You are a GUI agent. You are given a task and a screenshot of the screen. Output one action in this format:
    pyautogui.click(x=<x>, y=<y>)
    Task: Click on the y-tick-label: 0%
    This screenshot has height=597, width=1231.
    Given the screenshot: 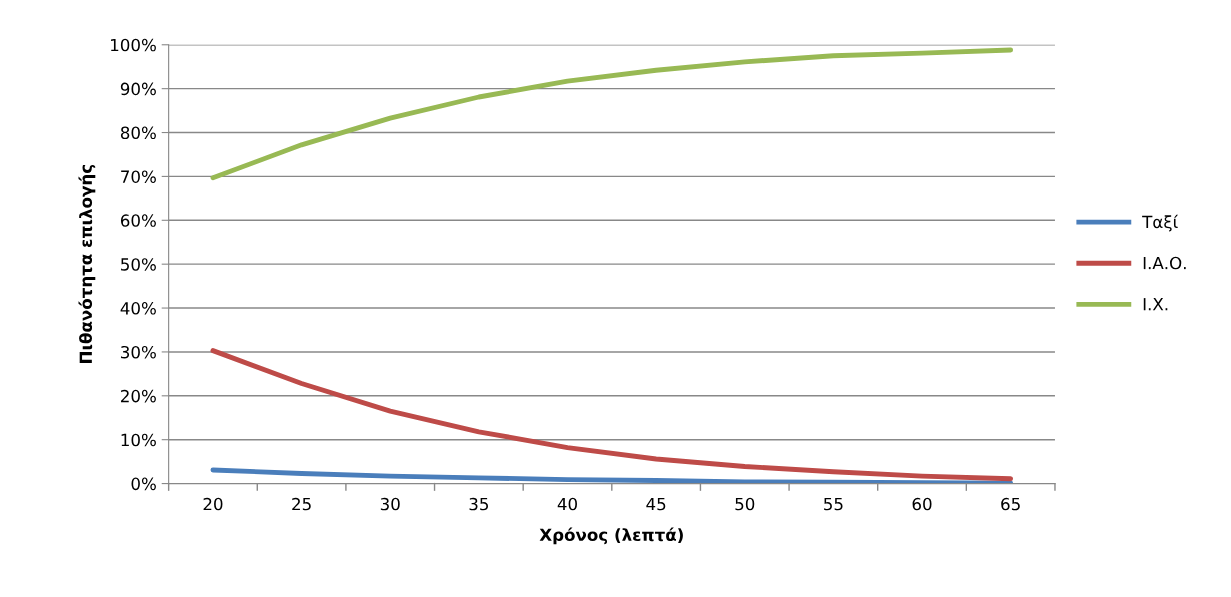 What is the action you would take?
    pyautogui.click(x=143, y=484)
    